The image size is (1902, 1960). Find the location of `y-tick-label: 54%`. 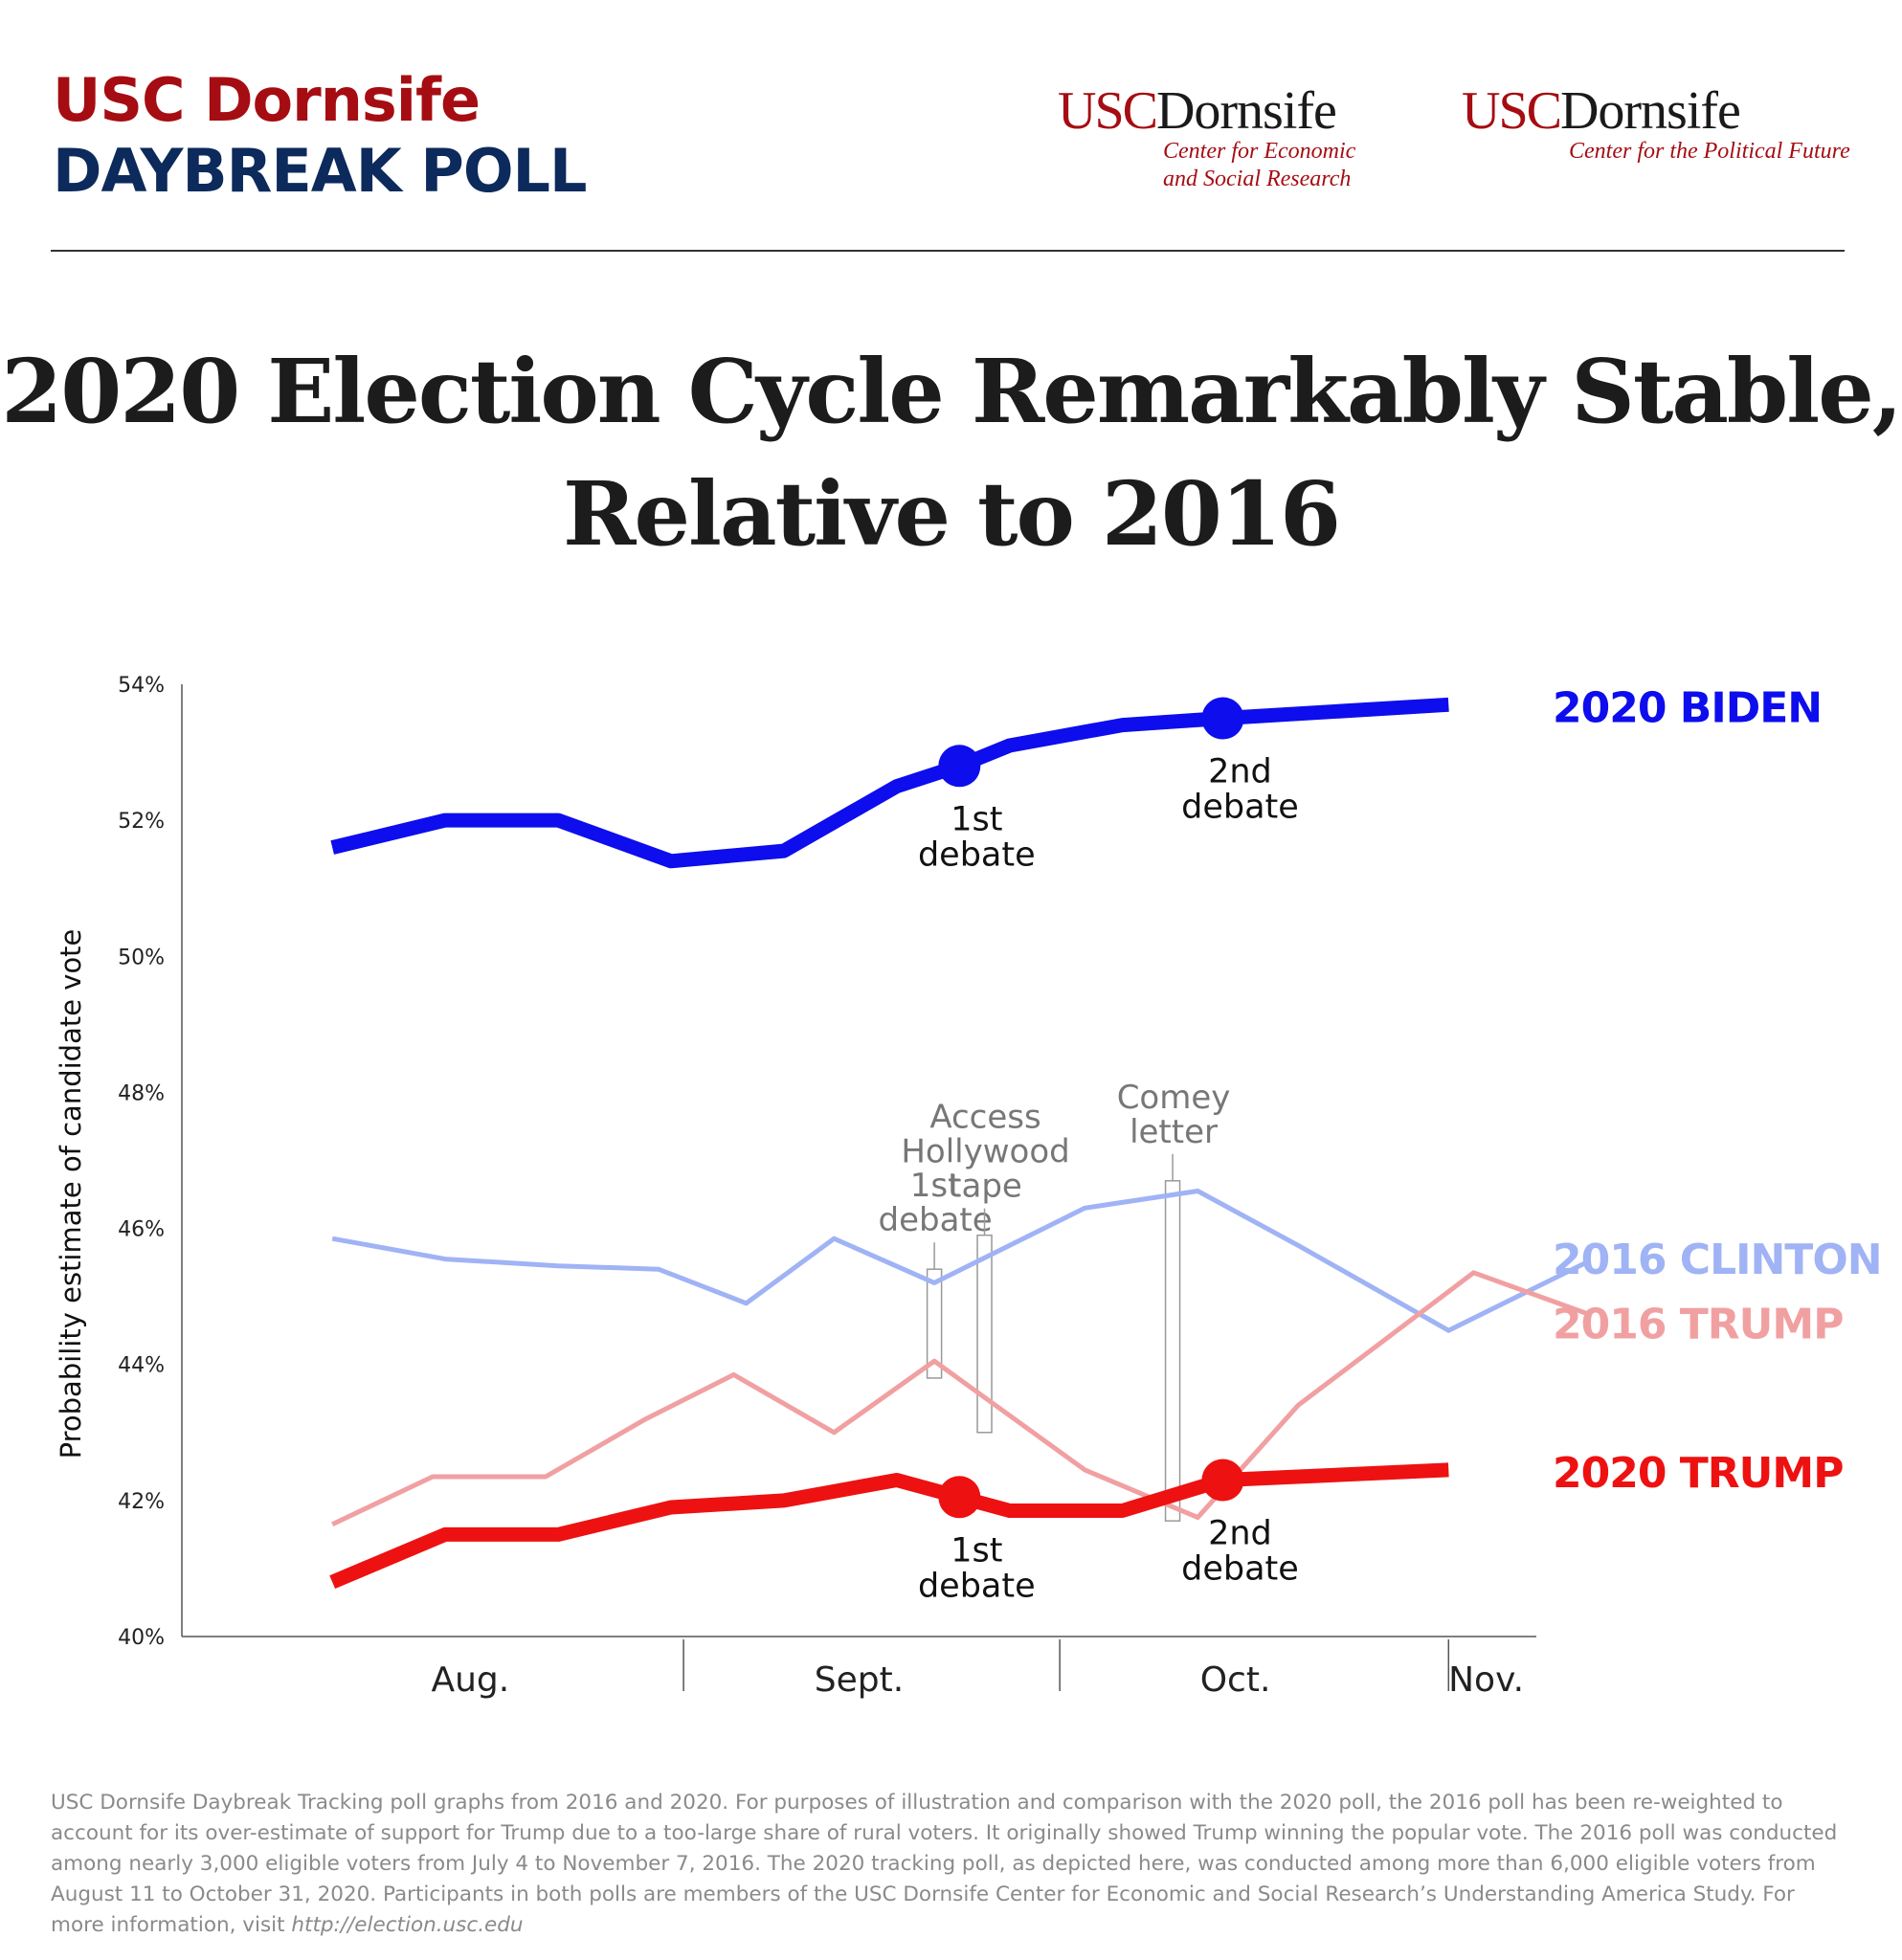

y-tick-label: 54% is located at coordinates (141, 686).